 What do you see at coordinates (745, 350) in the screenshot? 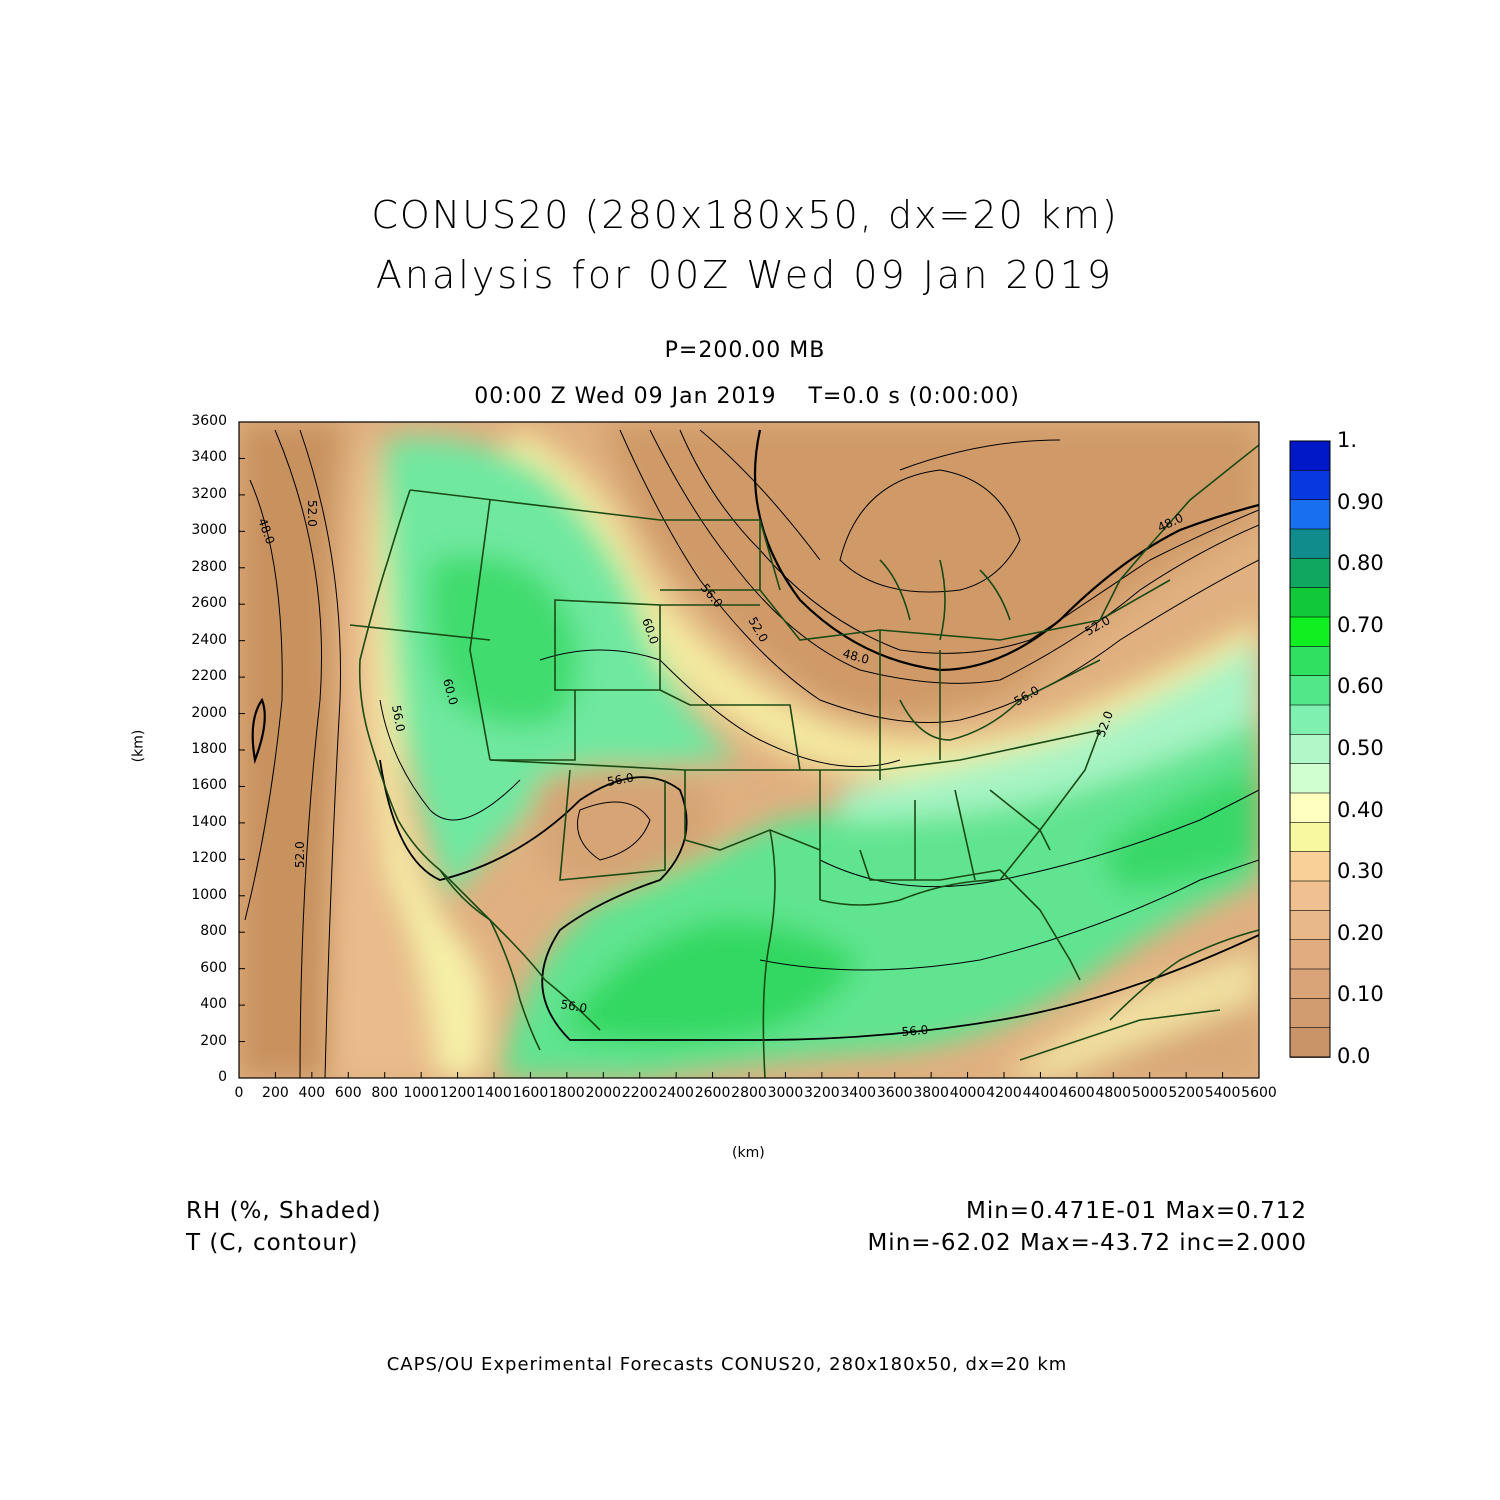
I see `pressure-level: P=200.00 MB` at bounding box center [745, 350].